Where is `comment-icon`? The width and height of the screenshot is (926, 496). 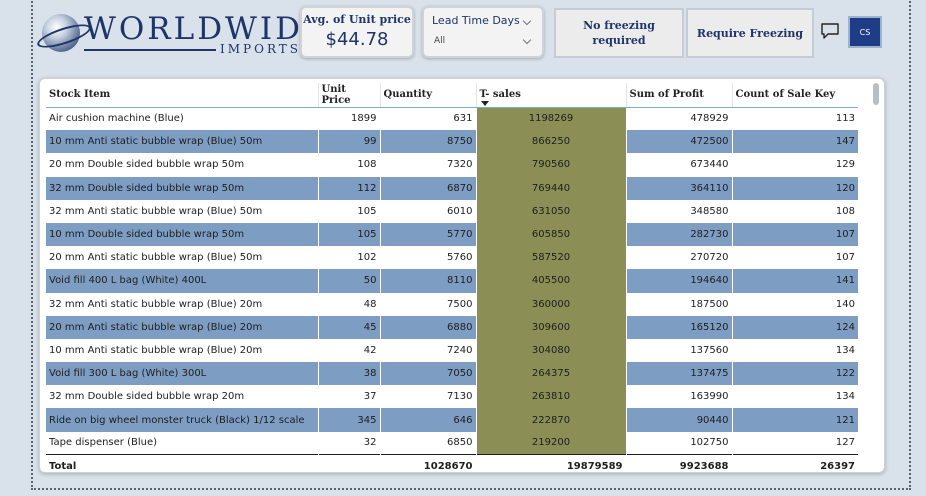
comment-icon is located at coordinates (830, 31).